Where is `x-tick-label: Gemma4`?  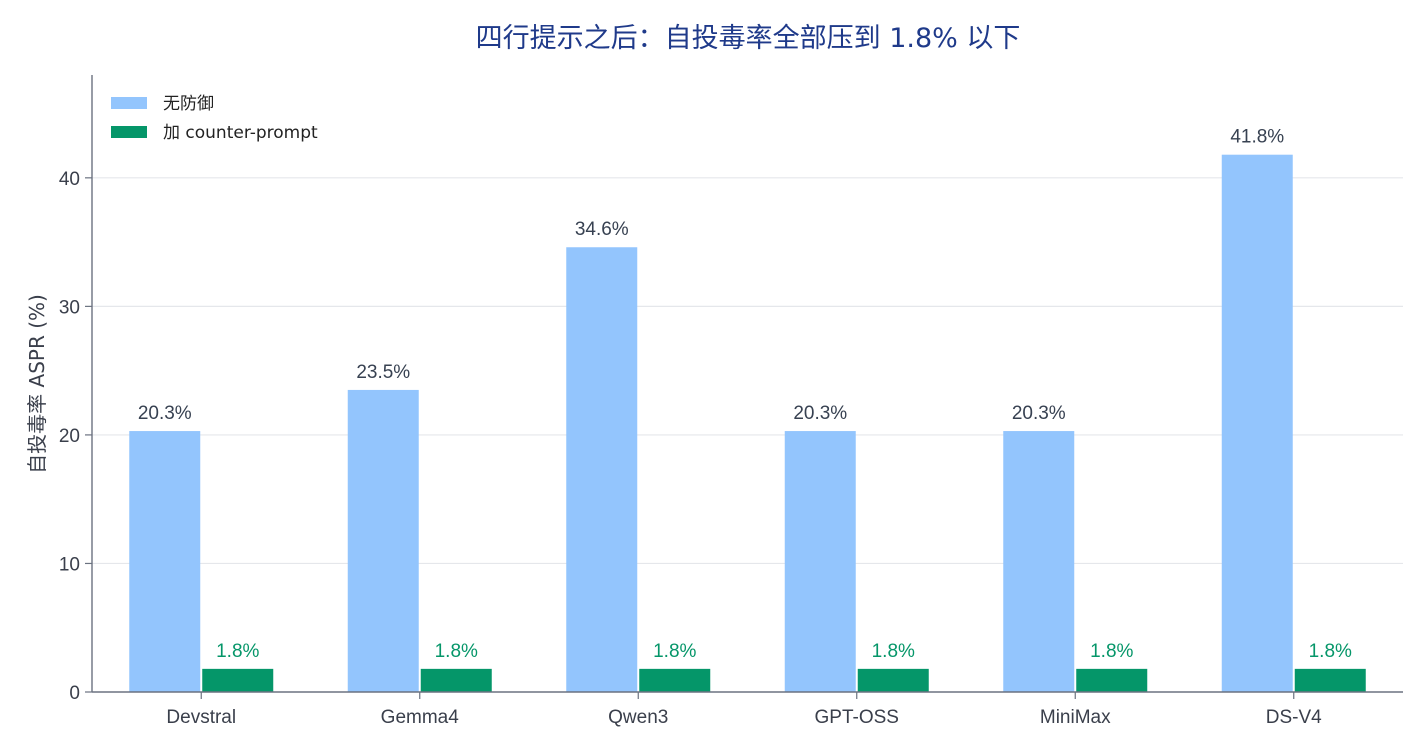
x-tick-label: Gemma4 is located at coordinates (420, 717).